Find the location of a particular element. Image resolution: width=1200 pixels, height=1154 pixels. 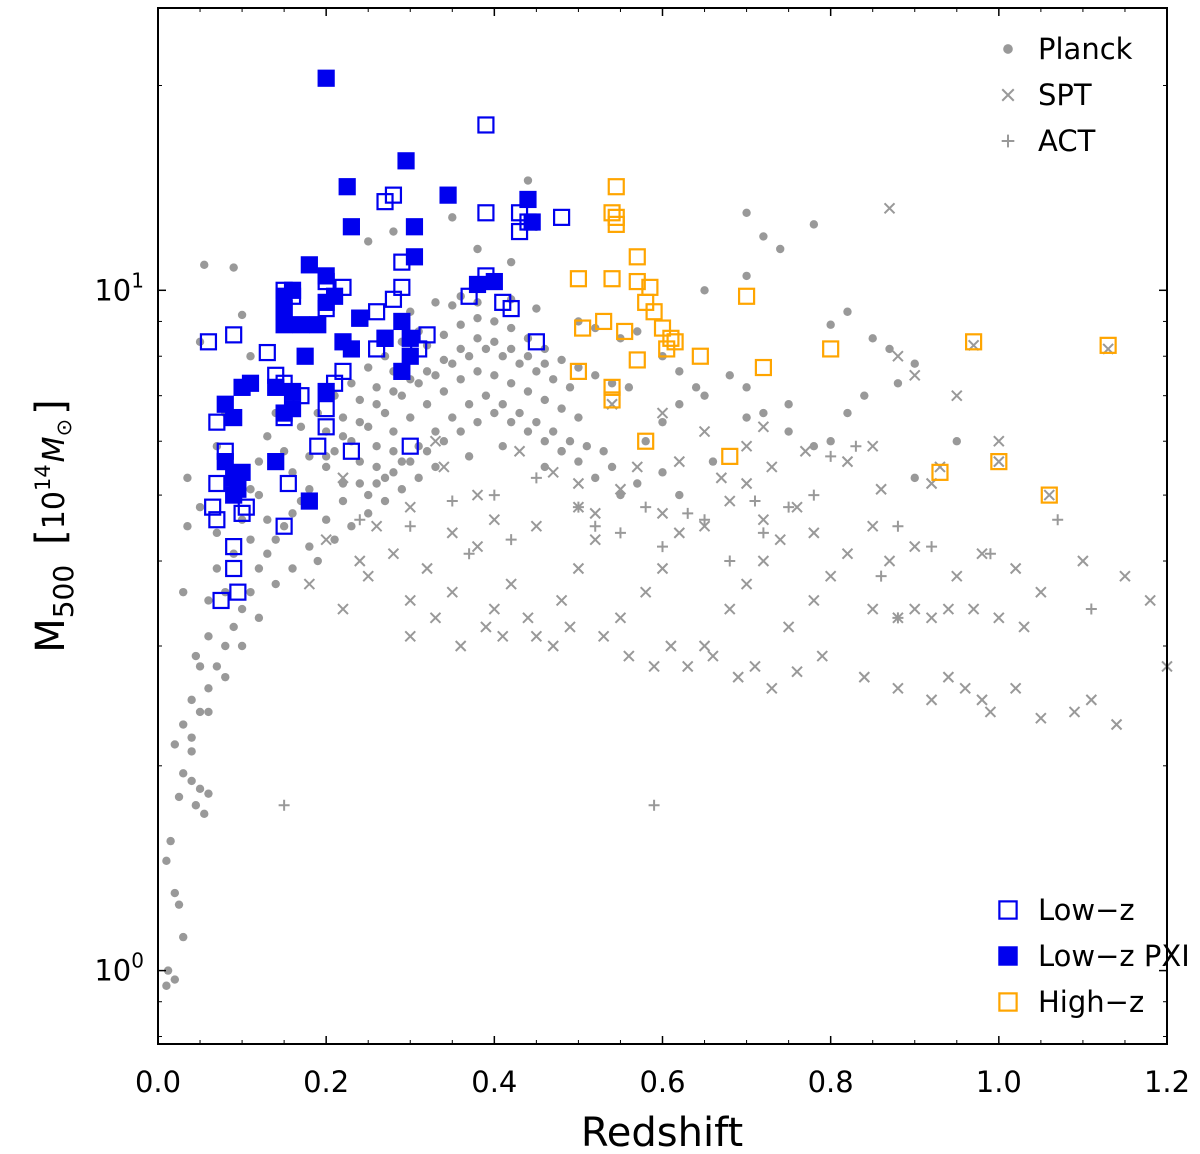

legend-label: High−z is located at coordinates (1091, 1002).